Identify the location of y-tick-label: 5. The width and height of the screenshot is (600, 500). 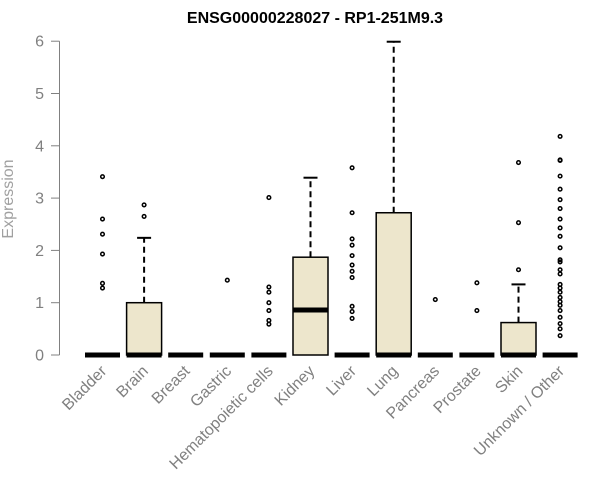
(39, 94).